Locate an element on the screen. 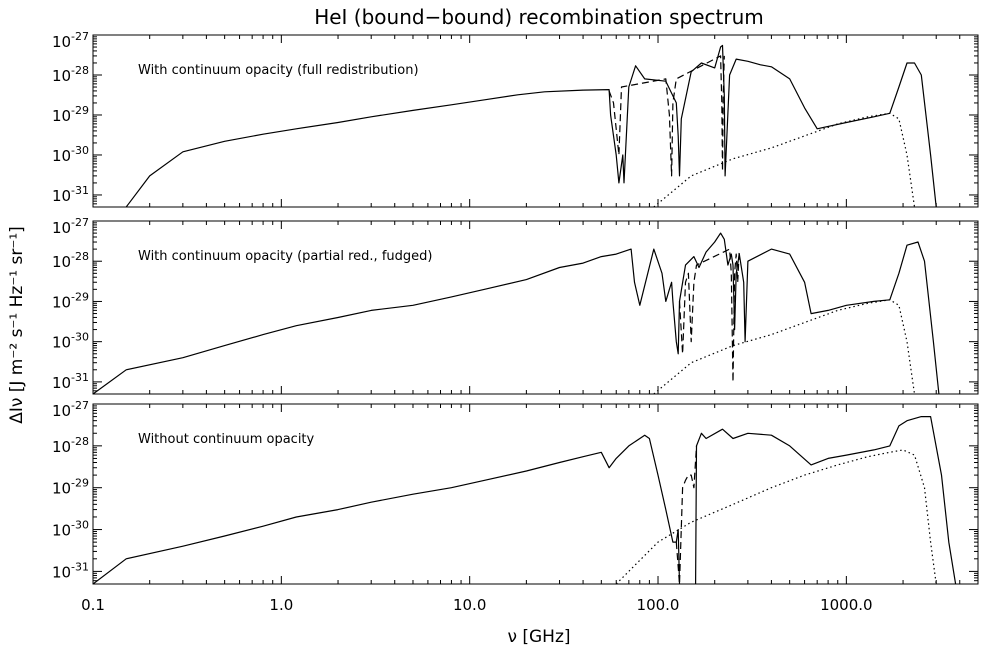 Image resolution: width=983 pixels, height=655 pixels. x-axis-tick-labels: 0.1 1.0 10.0 100.0 1000.0 is located at coordinates (477, 605).